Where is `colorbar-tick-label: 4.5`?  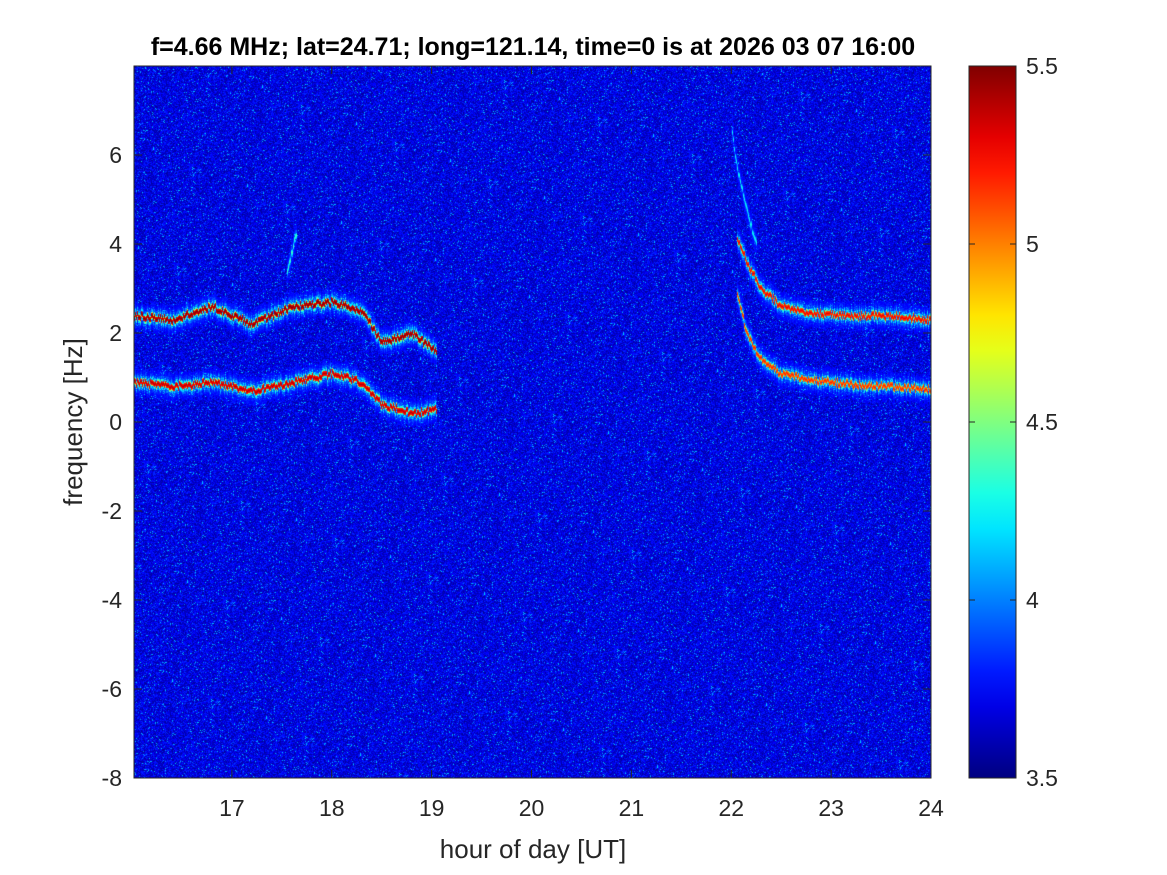
colorbar-tick-label: 4.5 is located at coordinates (1042, 422).